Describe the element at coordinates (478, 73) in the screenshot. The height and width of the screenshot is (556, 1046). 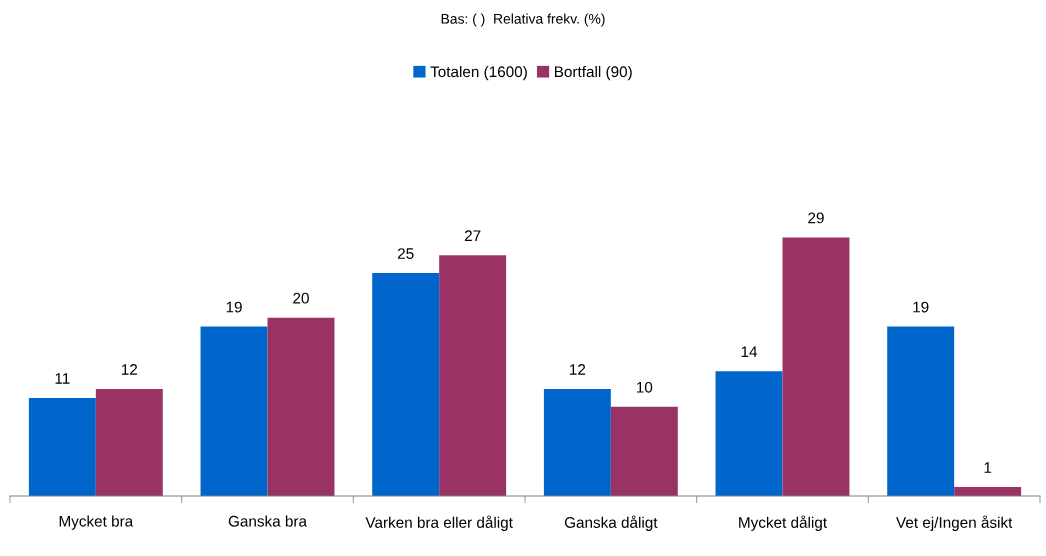
I see `legend-label: Totalen (1600)` at that location.